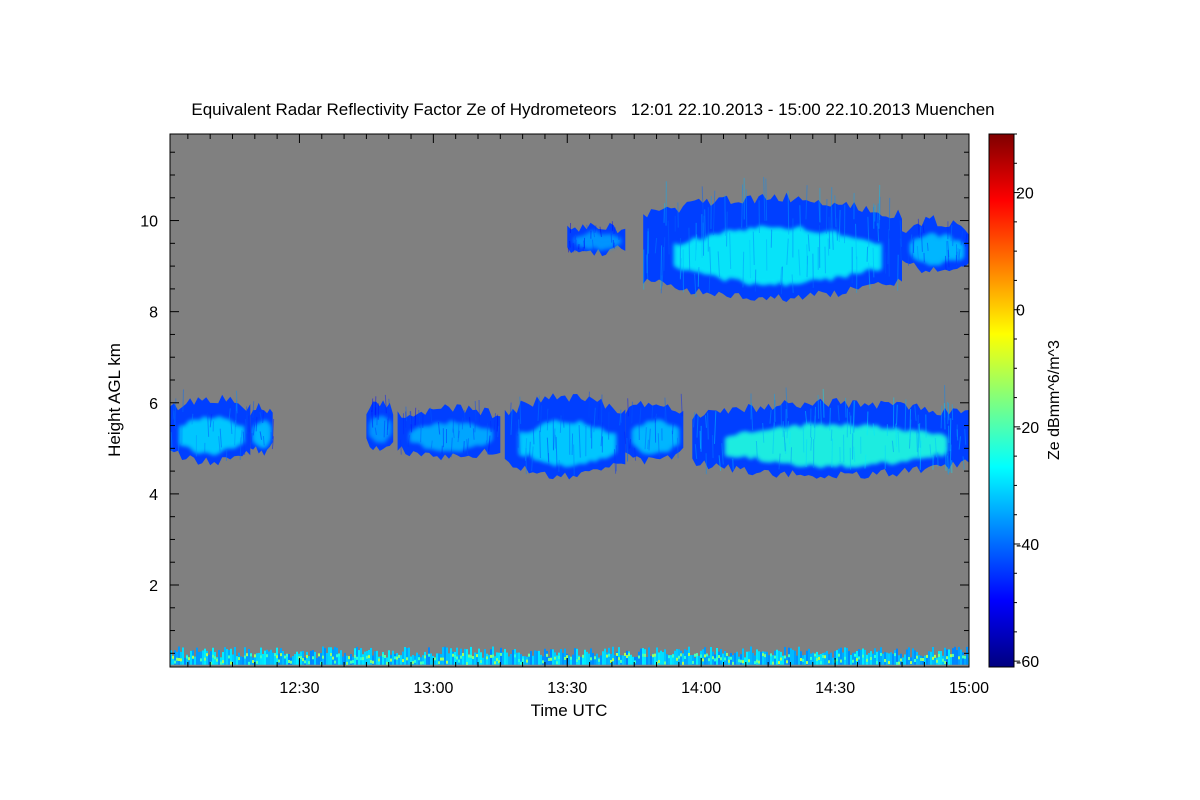  What do you see at coordinates (114, 400) in the screenshot?
I see `y-axis-label: Height AGL km` at bounding box center [114, 400].